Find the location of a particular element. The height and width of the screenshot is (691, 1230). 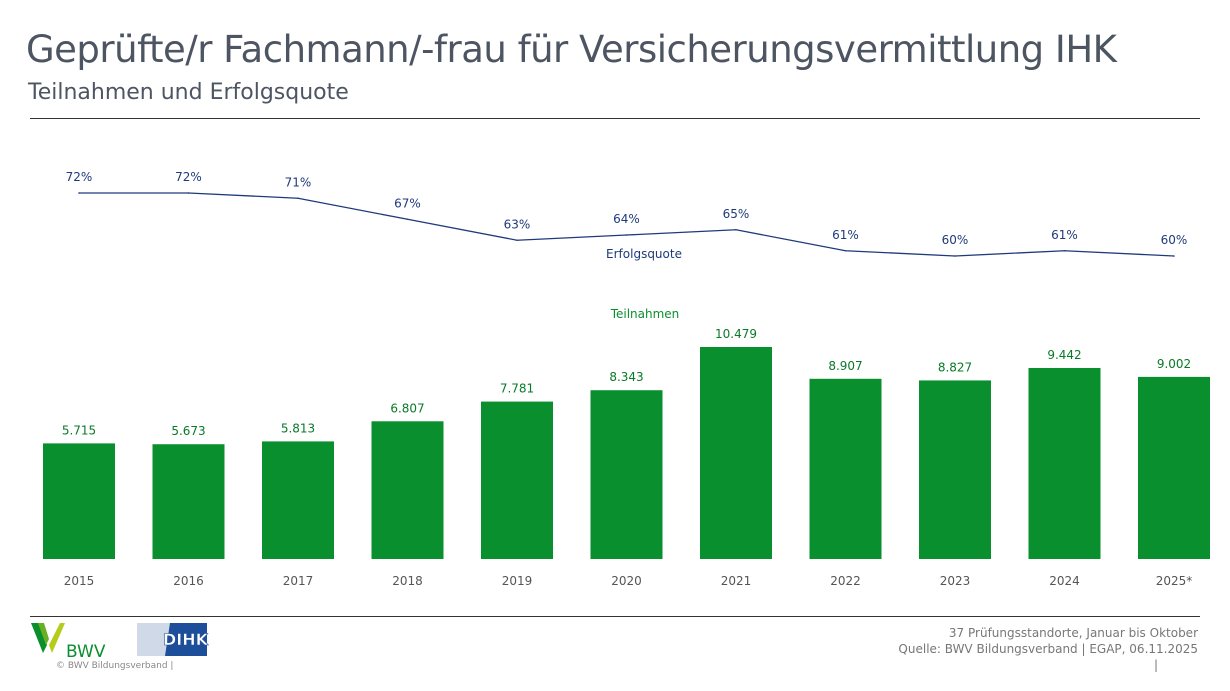

x-tick-label: 2024 is located at coordinates (1064, 581).